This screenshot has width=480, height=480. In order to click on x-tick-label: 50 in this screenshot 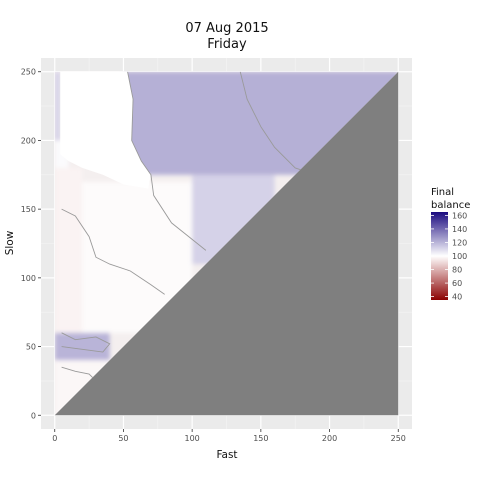, I will do `click(123, 438)`.